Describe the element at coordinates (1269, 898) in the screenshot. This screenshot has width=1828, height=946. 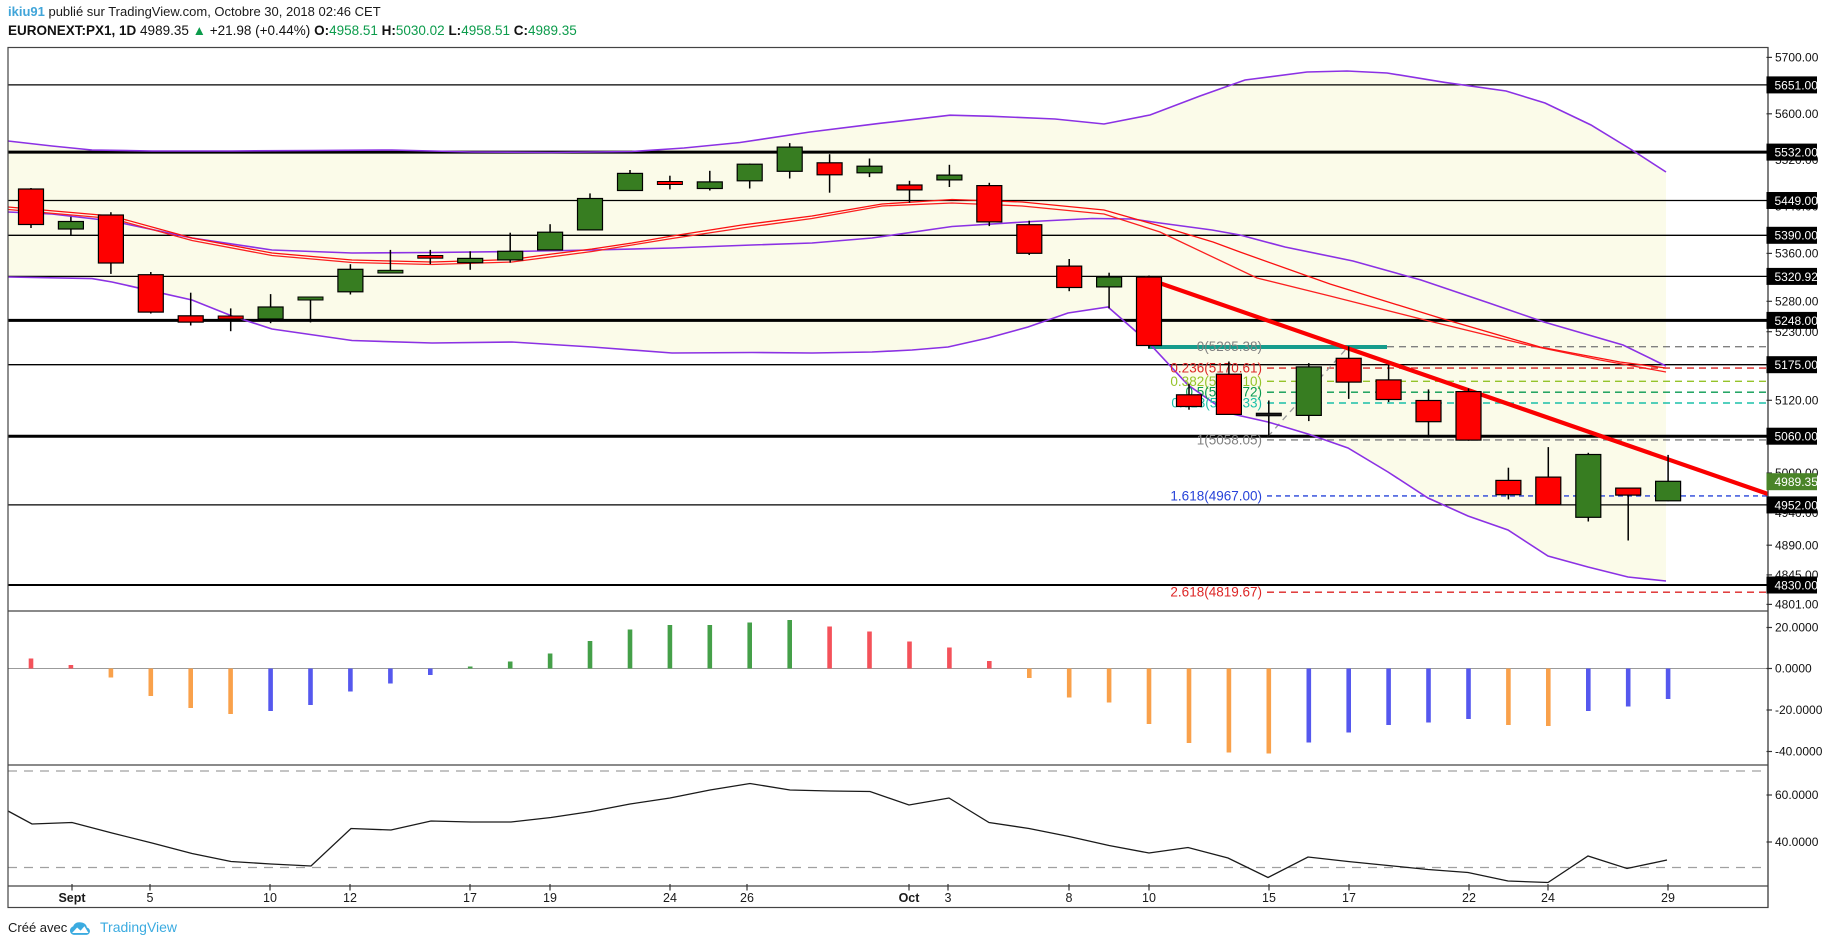
I see `svg-text: 15` at that location.